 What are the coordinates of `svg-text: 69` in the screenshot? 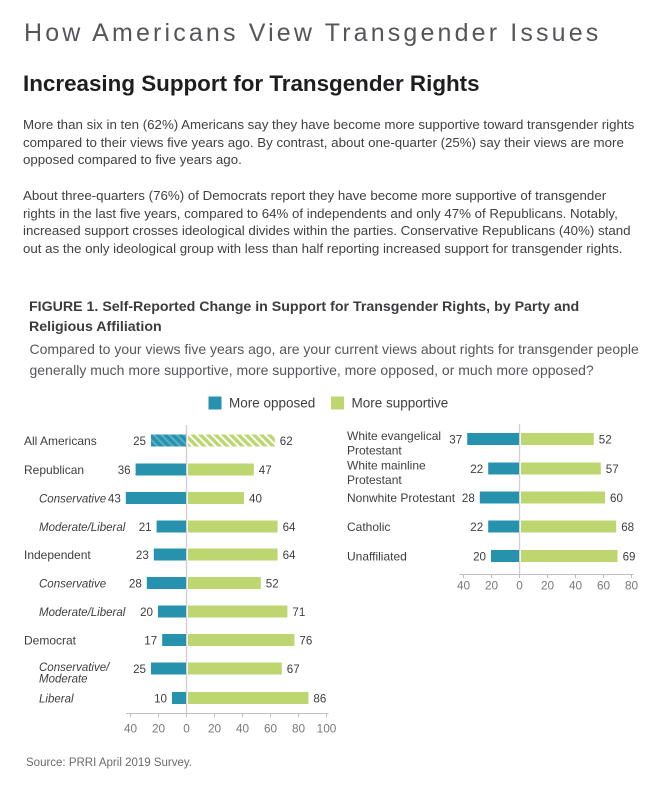 It's located at (629, 557).